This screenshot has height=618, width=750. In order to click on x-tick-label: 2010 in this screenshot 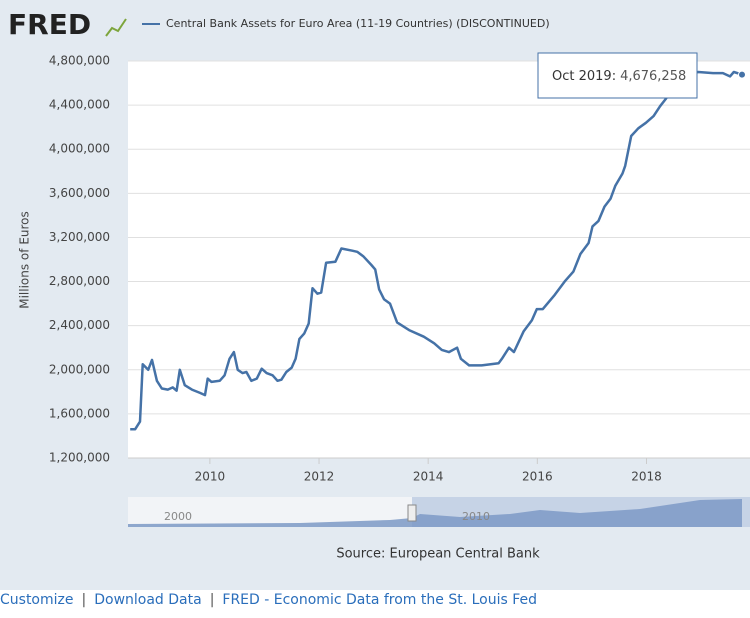, I will do `click(210, 477)`.